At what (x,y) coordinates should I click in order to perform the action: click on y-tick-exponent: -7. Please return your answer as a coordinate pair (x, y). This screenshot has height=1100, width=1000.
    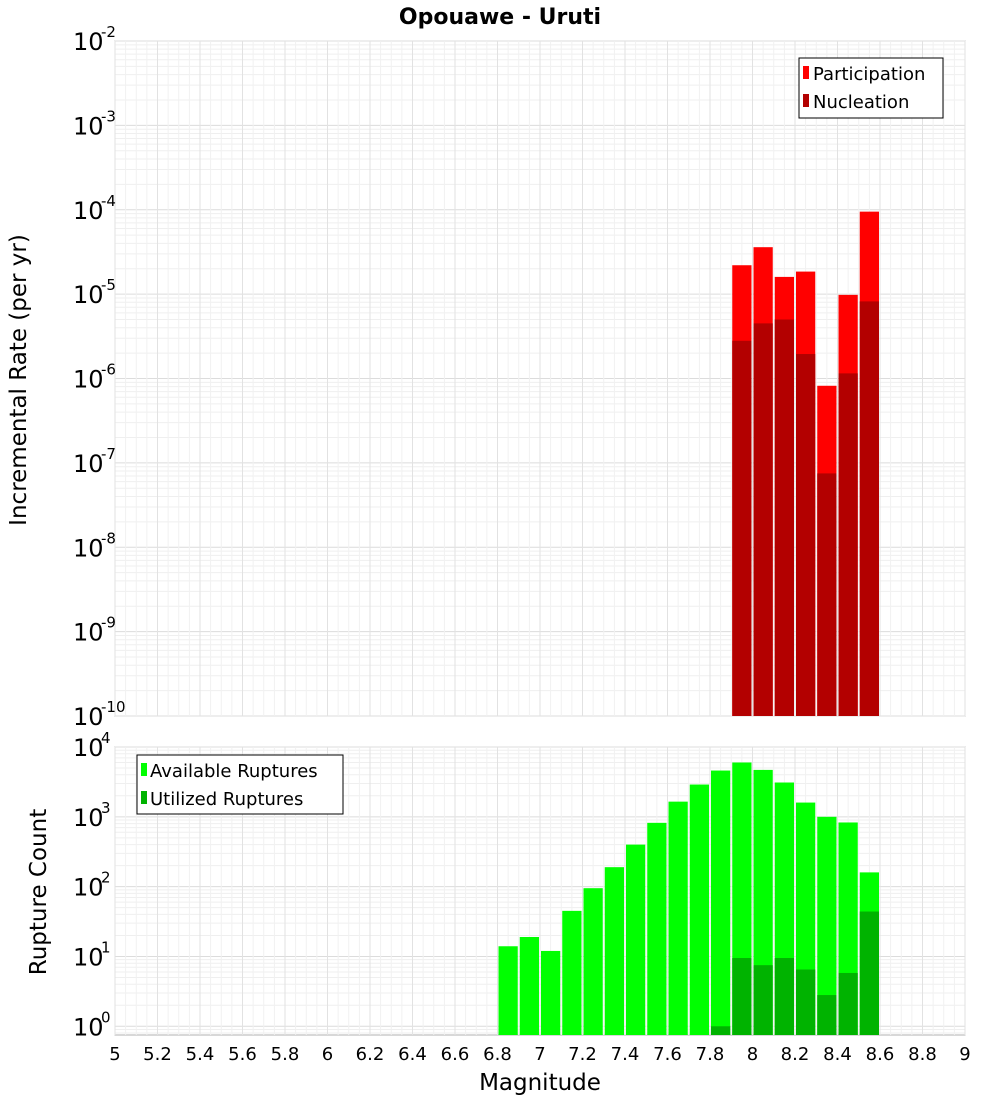
    Looking at the image, I should click on (108, 454).